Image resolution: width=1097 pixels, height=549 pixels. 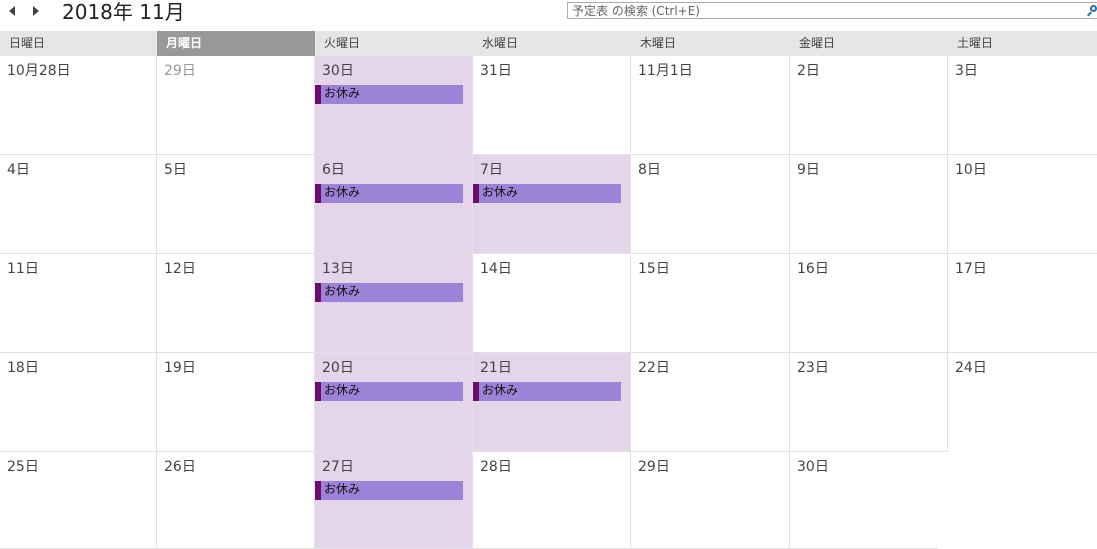 I want to click on date-label: 9日, so click(x=808, y=170).